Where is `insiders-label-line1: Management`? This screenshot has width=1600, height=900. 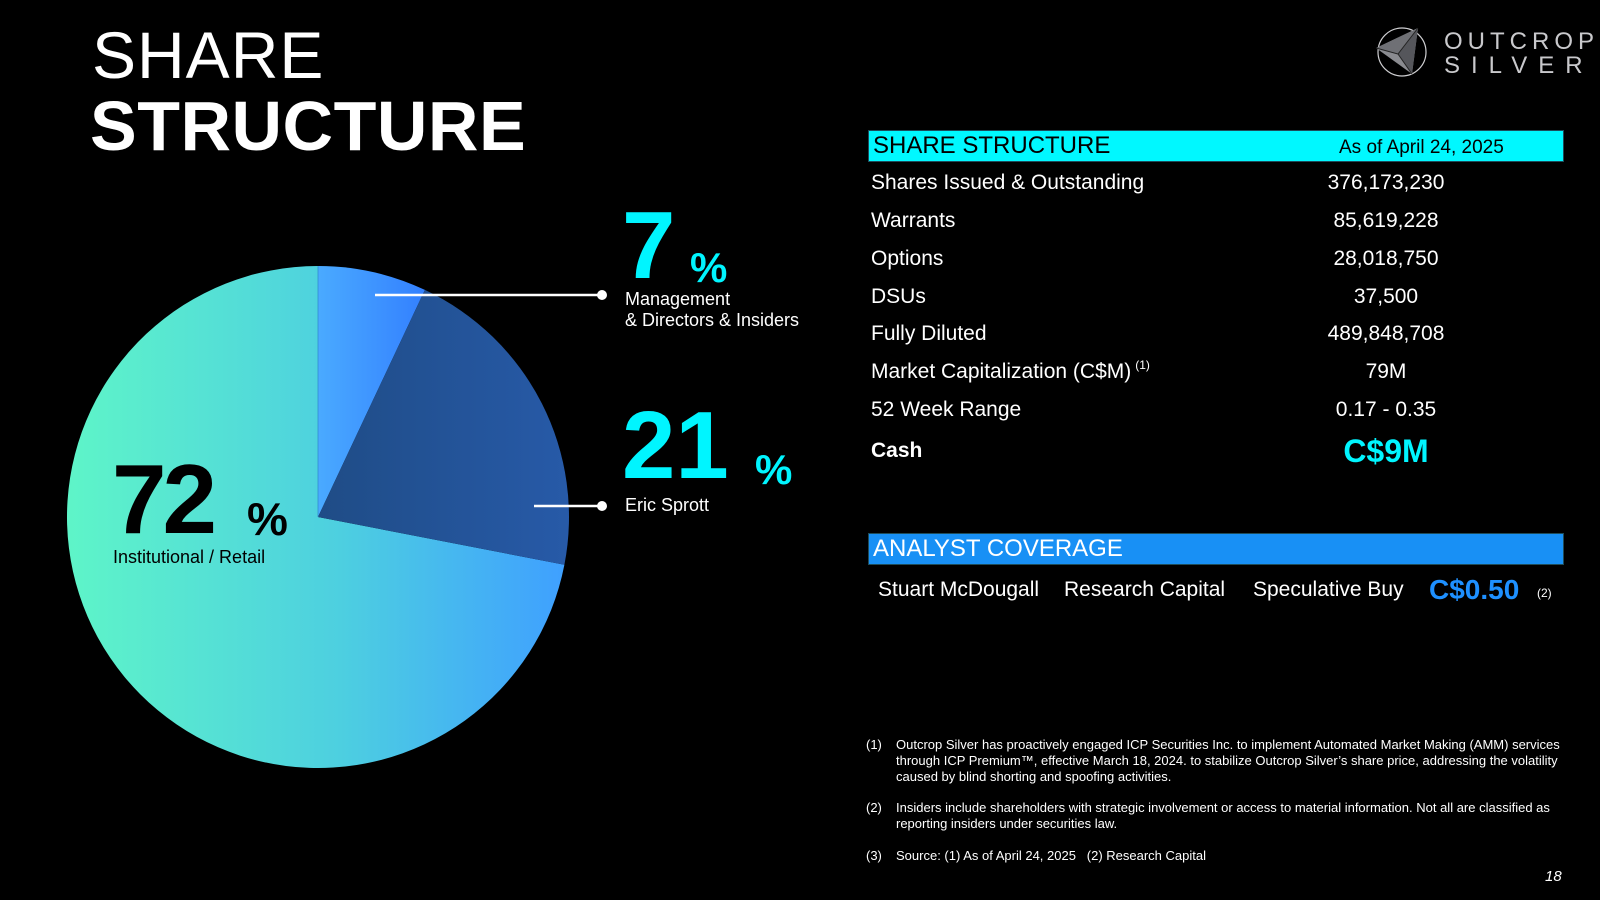 insiders-label-line1: Management is located at coordinates (678, 299).